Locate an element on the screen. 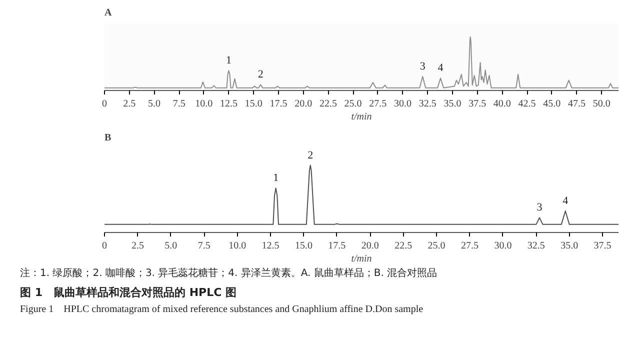 This screenshot has width=636, height=347. x-tick-label: 50.0 is located at coordinates (601, 104).